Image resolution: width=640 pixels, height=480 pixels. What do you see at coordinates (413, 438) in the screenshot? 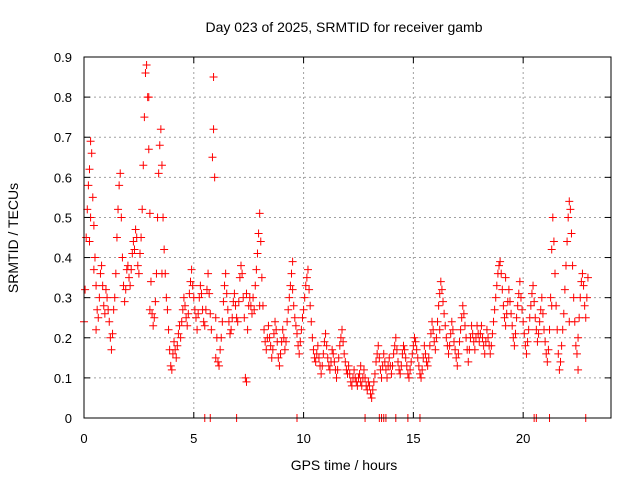
I see `x-tick-label: 15` at bounding box center [413, 438].